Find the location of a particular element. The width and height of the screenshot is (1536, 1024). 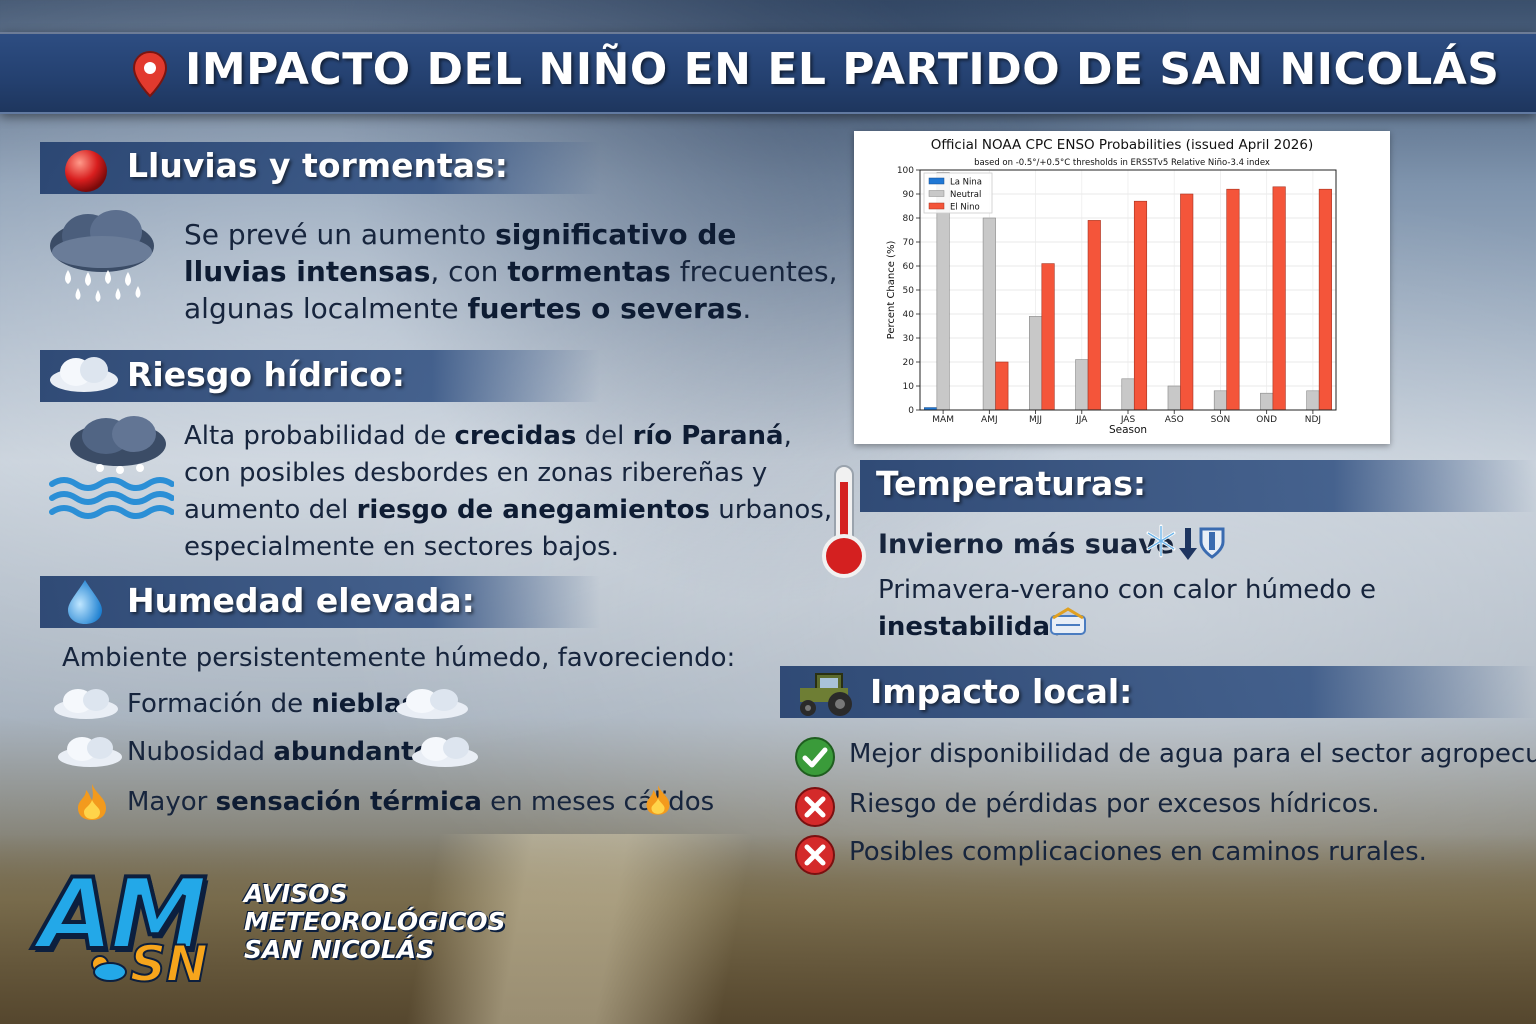

x-tick-label: SON is located at coordinates (1221, 420).